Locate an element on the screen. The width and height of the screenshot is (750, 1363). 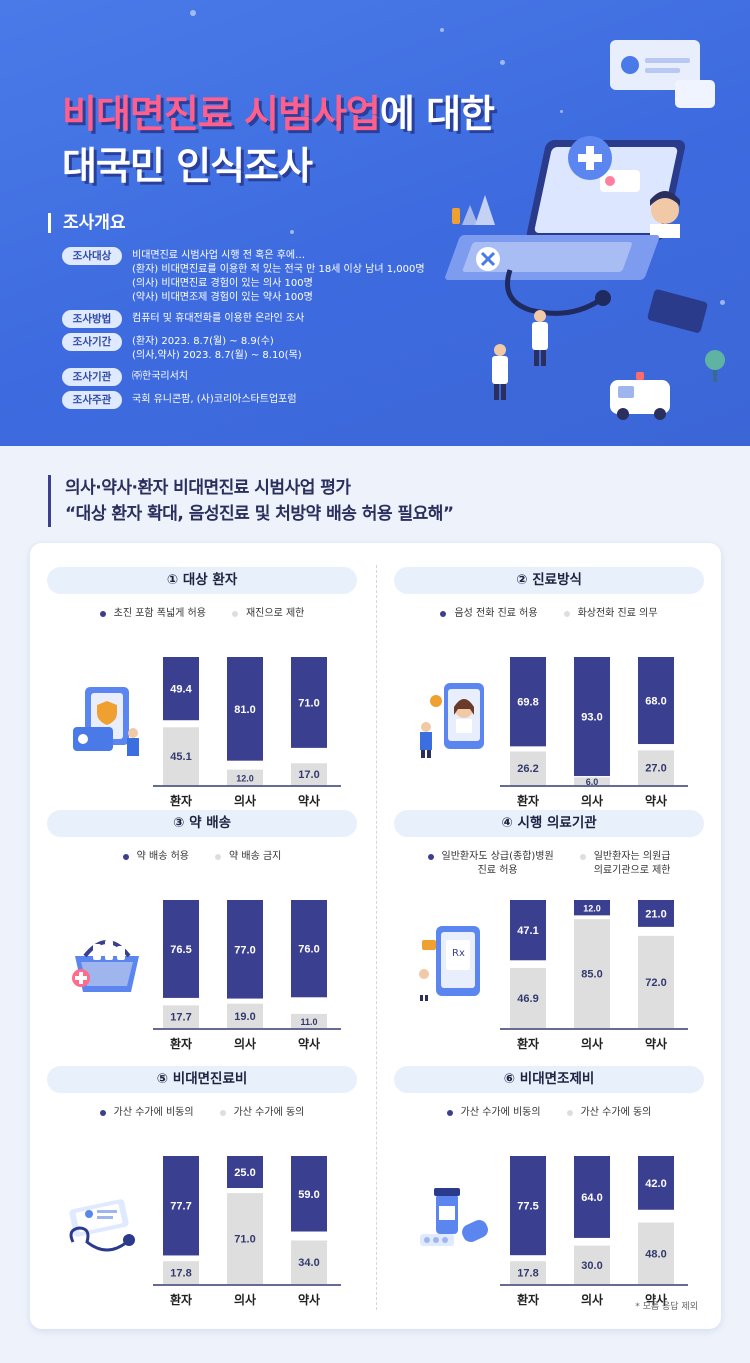
bar-segment-0-0-top is located at coordinates (181, 689).